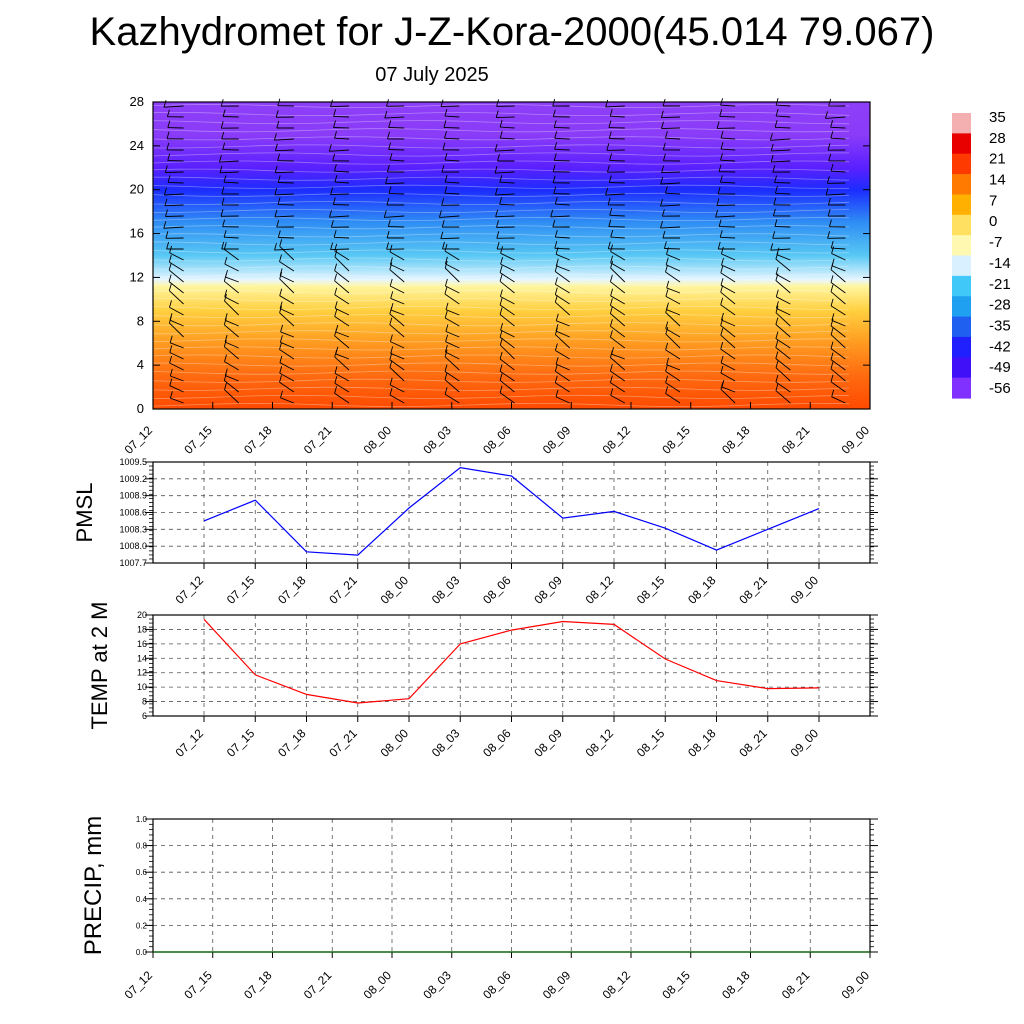 This screenshot has width=1024, height=1024. What do you see at coordinates (142, 673) in the screenshot?
I see `temp2m-ytick-label: 12` at bounding box center [142, 673].